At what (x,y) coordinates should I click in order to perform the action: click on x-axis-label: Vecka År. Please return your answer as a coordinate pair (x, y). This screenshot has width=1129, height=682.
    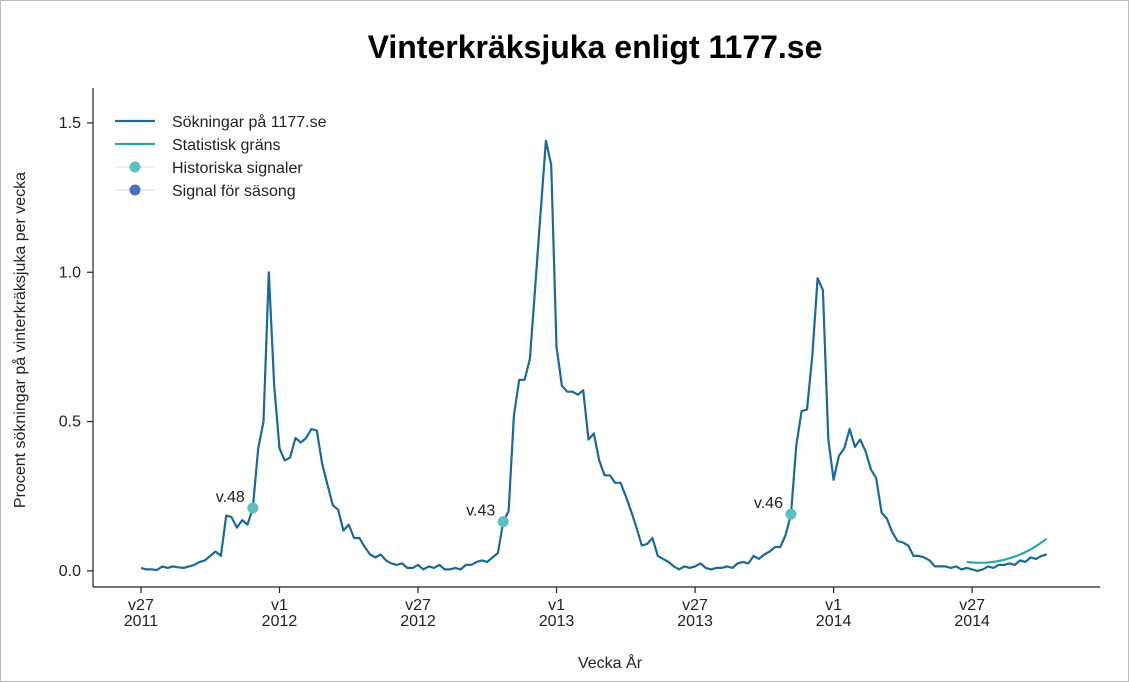
    Looking at the image, I should click on (610, 662).